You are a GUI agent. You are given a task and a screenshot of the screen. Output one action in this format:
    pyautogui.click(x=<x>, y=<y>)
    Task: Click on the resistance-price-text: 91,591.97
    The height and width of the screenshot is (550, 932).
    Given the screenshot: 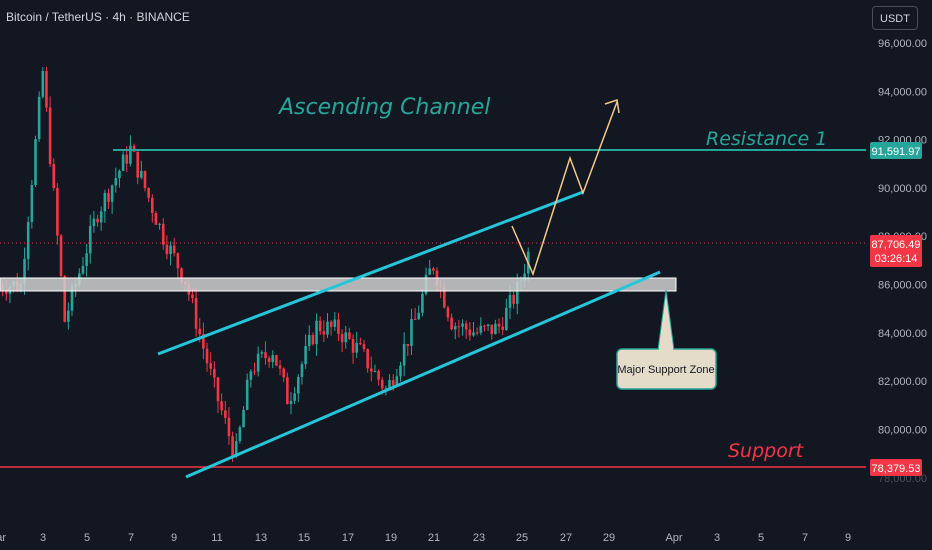 What is the action you would take?
    pyautogui.click(x=896, y=152)
    